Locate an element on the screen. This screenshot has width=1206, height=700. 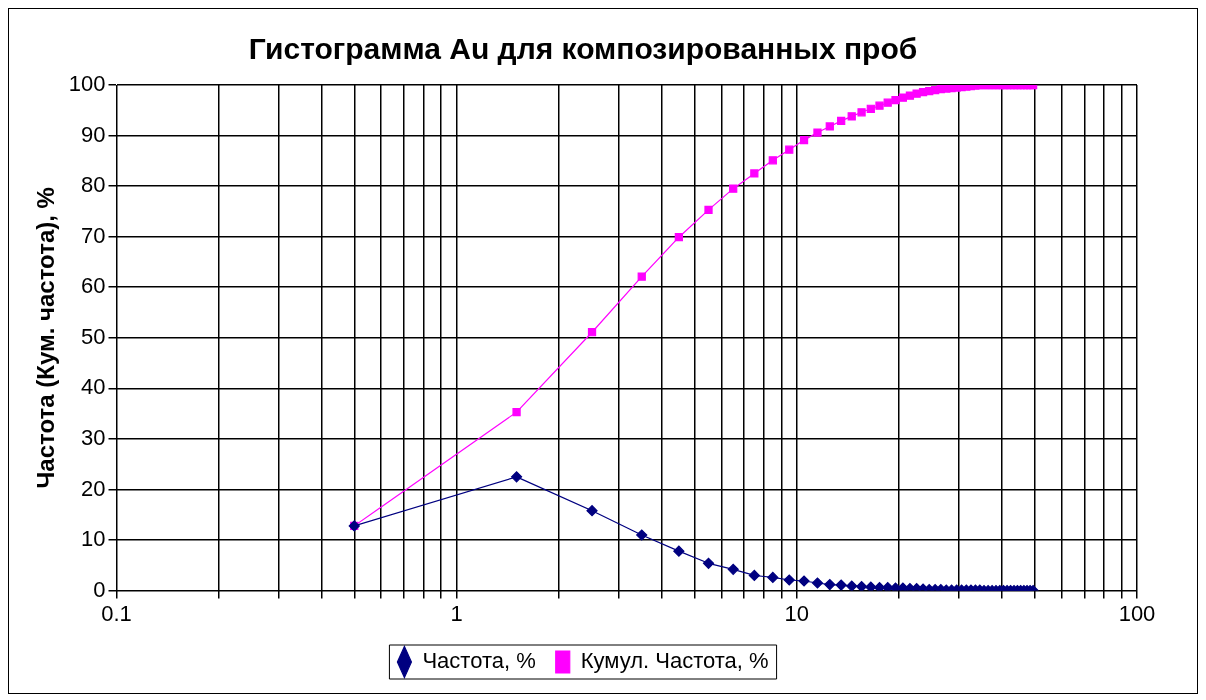
y-tick-label: 0 is located at coordinates (99, 589).